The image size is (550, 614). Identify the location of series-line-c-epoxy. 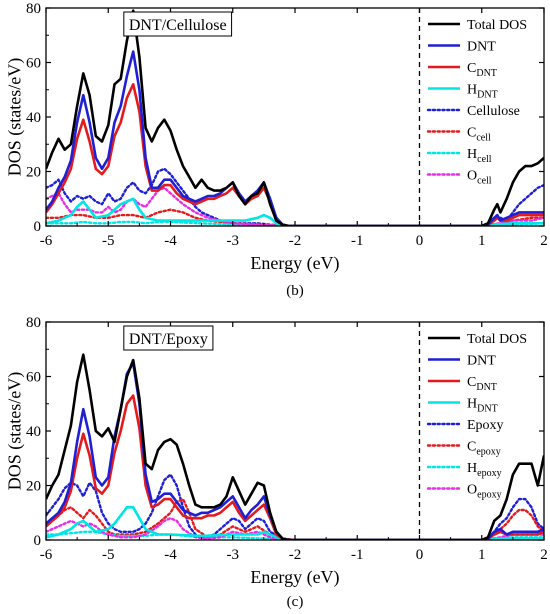
(295, 518).